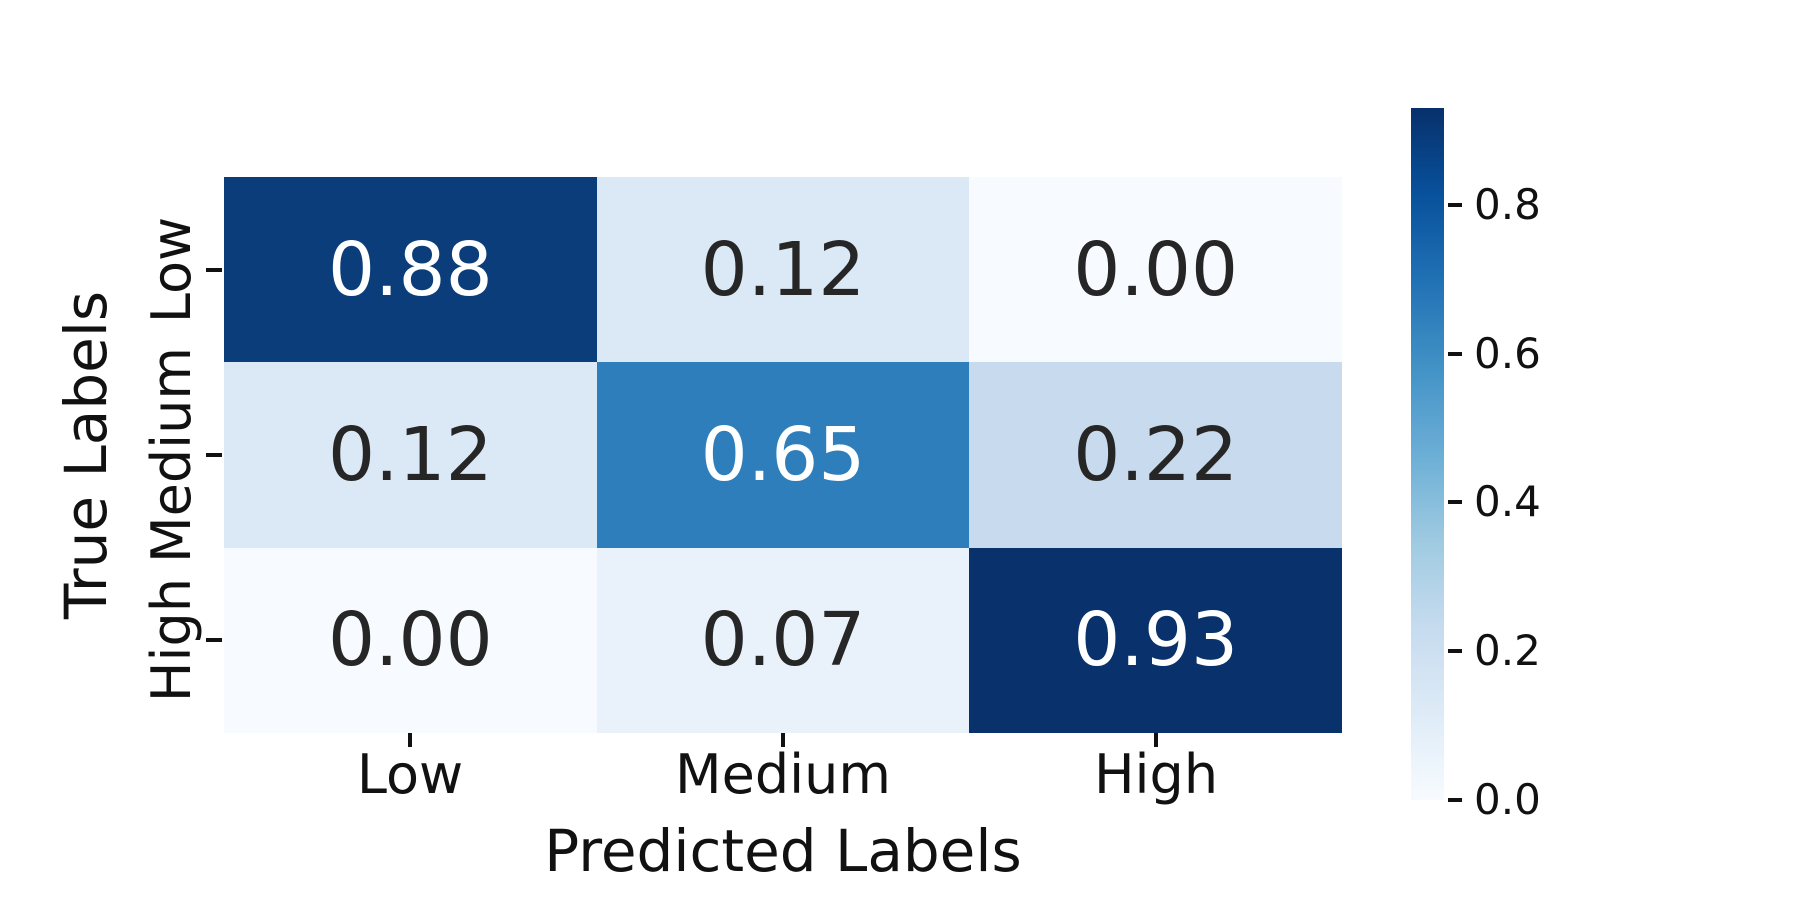  Describe the element at coordinates (1427, 454) in the screenshot. I see `colorbar` at that location.